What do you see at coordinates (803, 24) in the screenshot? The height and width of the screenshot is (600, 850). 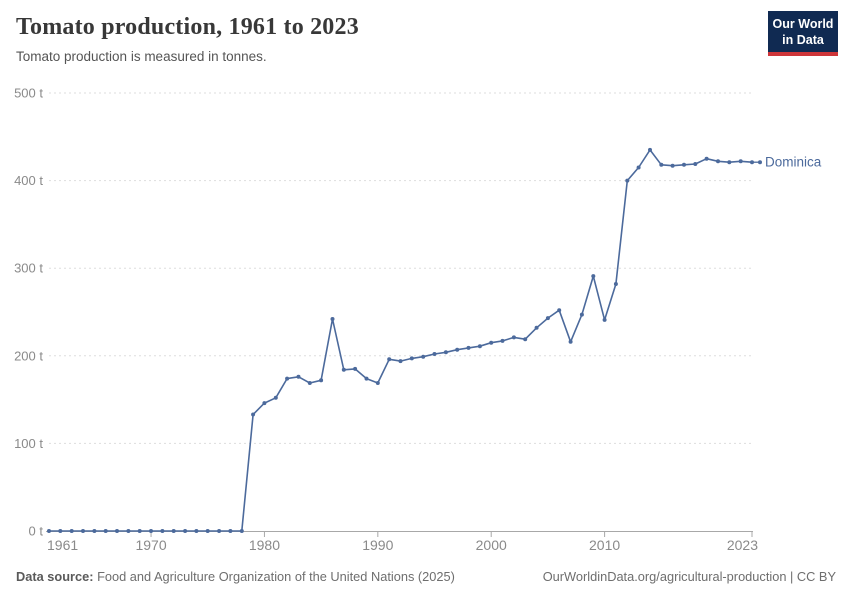 I see `owid-logo-line1: Our World` at bounding box center [803, 24].